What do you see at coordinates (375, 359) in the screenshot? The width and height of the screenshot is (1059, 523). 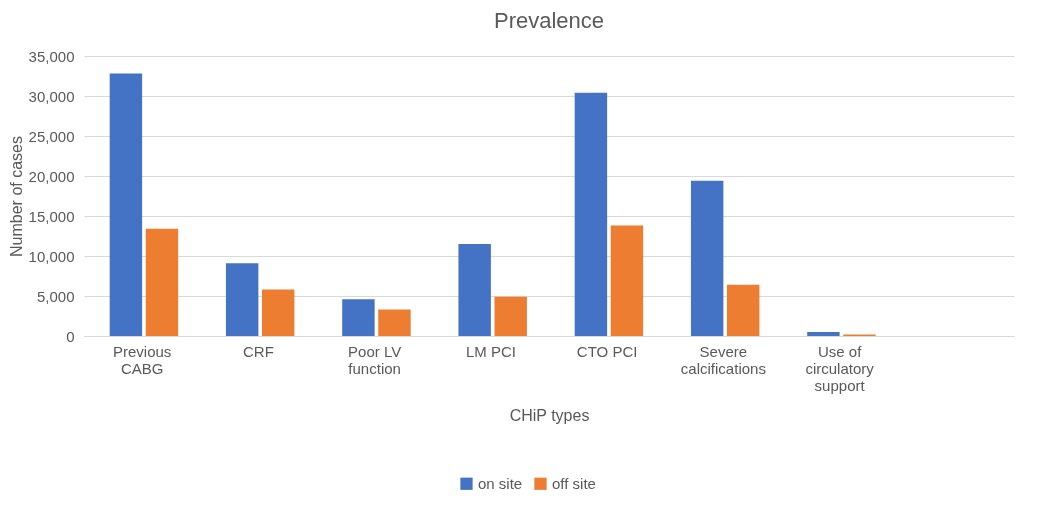 I see `x-tick-label: Poor LV function` at bounding box center [375, 359].